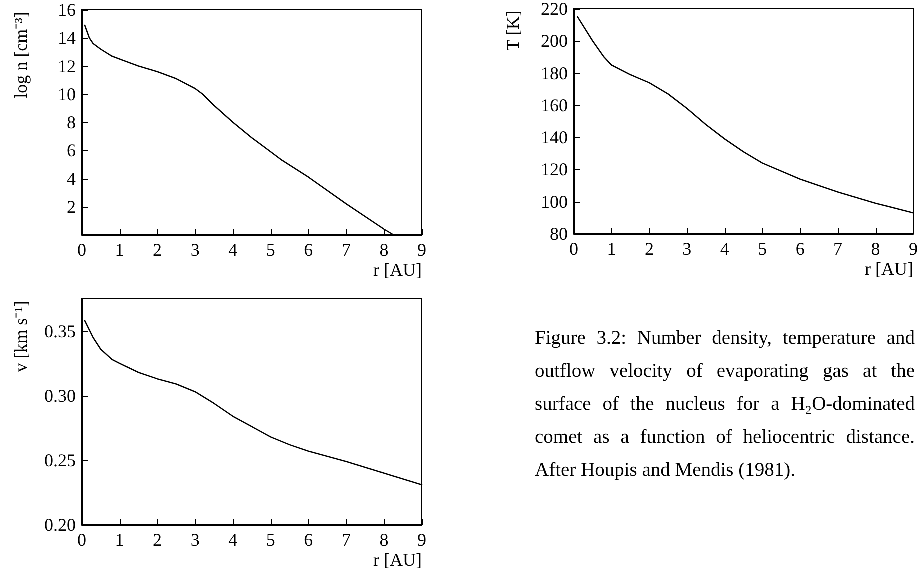 This screenshot has height=579, width=921. I want to click on y-tick-label: 80, so click(559, 234).